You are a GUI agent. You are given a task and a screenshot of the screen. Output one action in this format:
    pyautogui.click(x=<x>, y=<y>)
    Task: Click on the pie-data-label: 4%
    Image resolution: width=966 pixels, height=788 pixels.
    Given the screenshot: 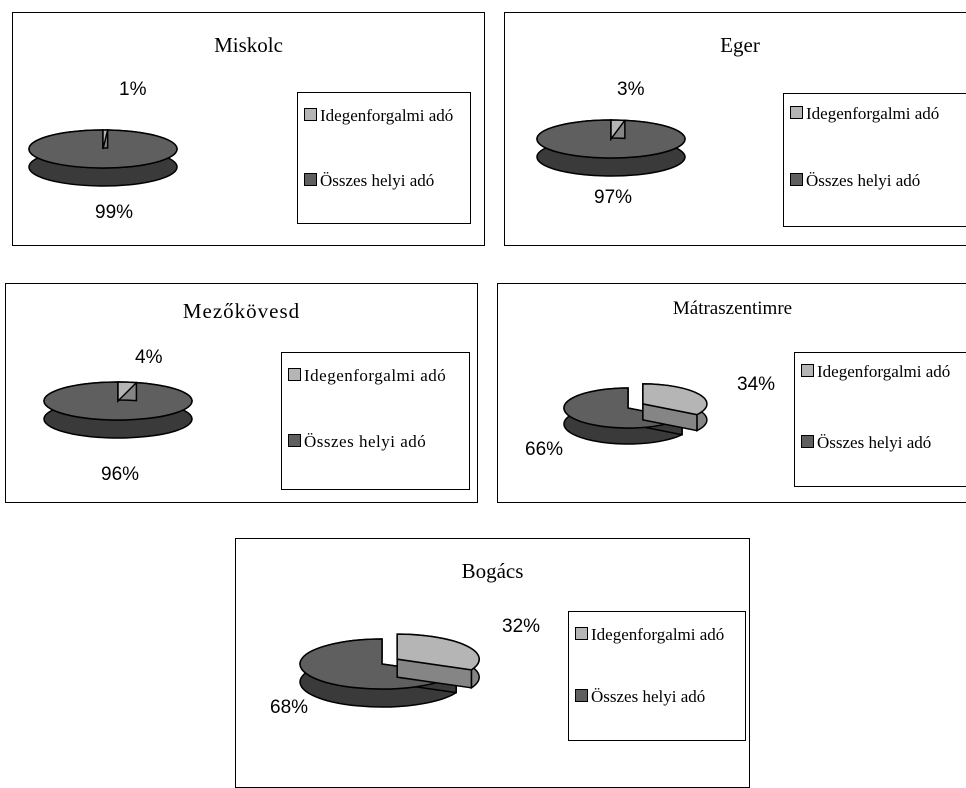 What is the action you would take?
    pyautogui.click(x=149, y=357)
    